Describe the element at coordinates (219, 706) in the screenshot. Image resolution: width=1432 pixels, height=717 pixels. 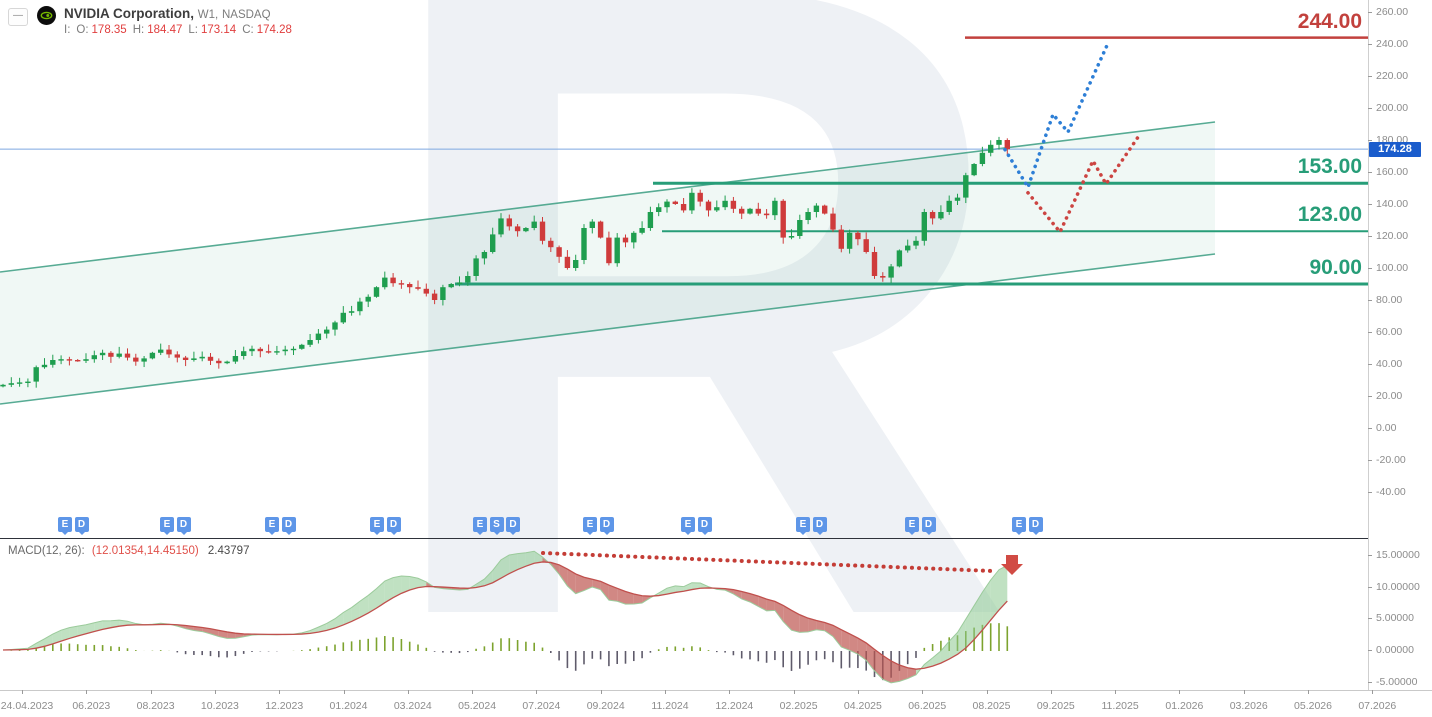
I see `time-axis-label: 10.2023` at that location.